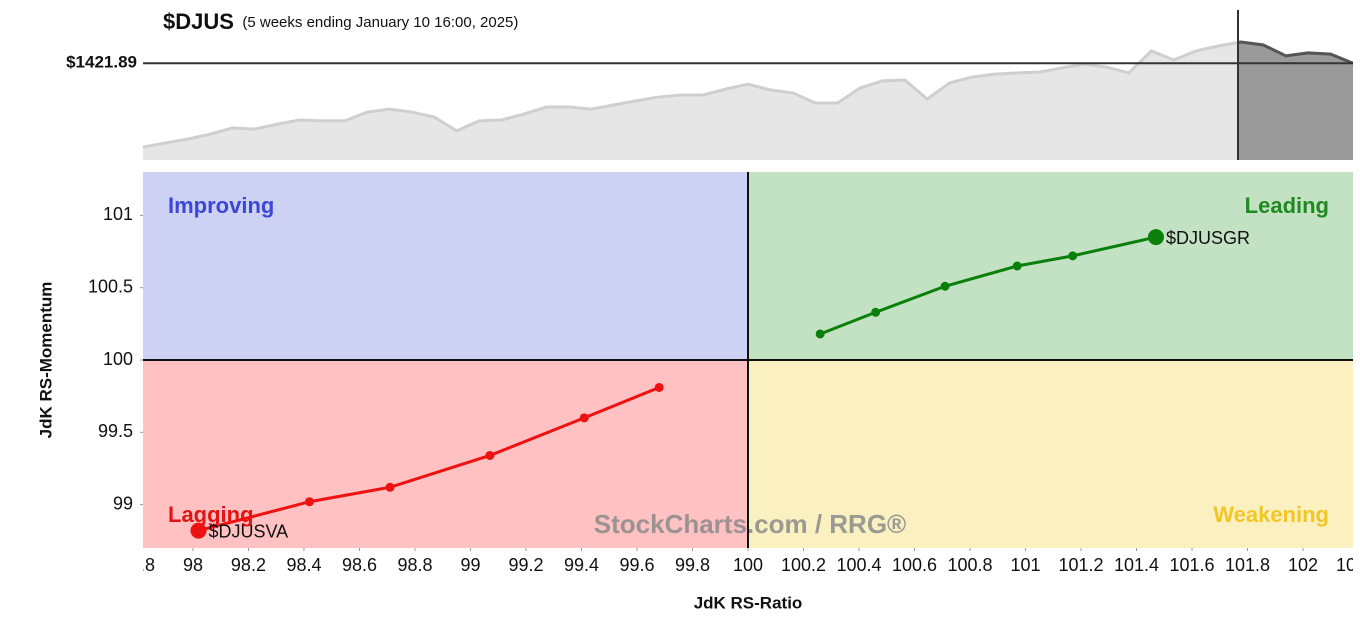 This screenshot has width=1360, height=619. What do you see at coordinates (858, 565) in the screenshot?
I see `x-tick-label: 100.4` at bounding box center [858, 565].